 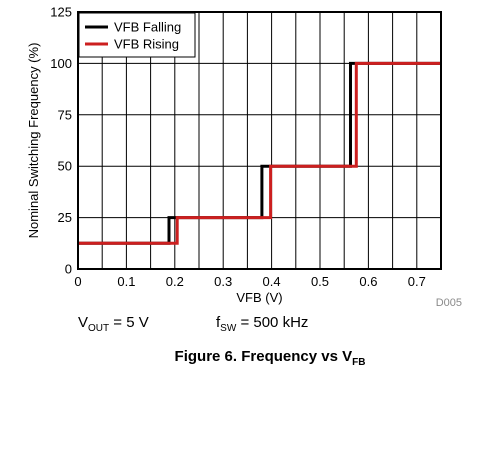 I want to click on x-tick-label: 0.1, so click(x=126, y=281).